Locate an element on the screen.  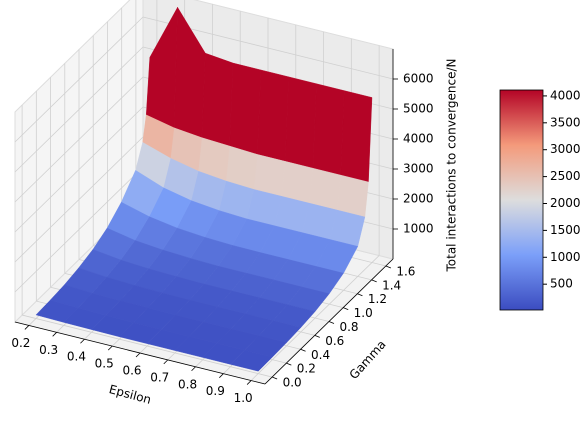
x-tick-label: 0.4 is located at coordinates (76, 357).